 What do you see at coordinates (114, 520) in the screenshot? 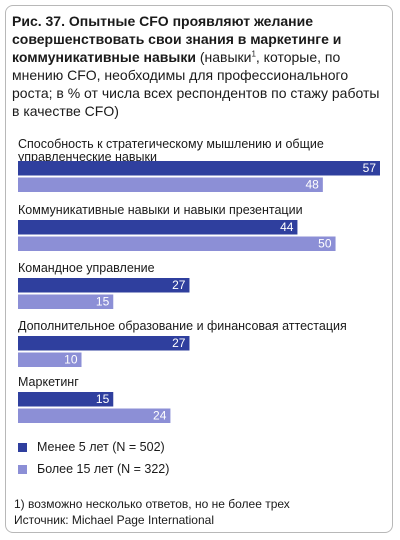
I see `source-note: Источник: Michael Page International` at bounding box center [114, 520].